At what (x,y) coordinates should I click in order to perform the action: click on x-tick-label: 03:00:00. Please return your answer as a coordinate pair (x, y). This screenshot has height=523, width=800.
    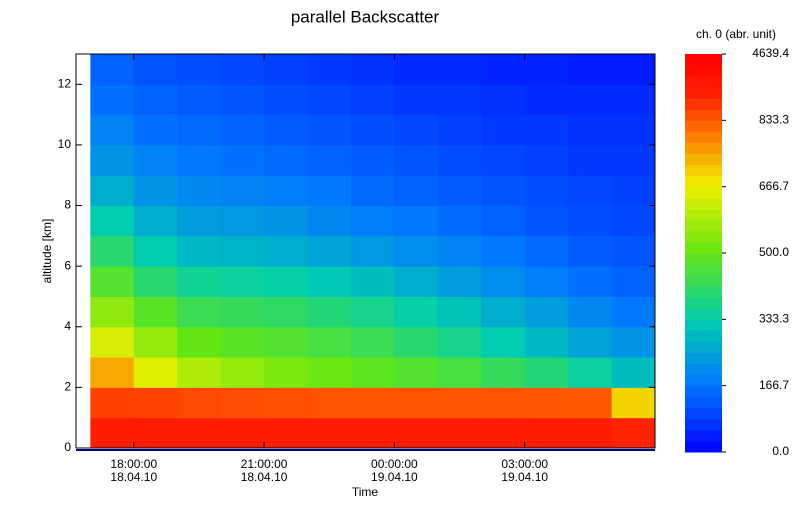
    Looking at the image, I should click on (524, 464).